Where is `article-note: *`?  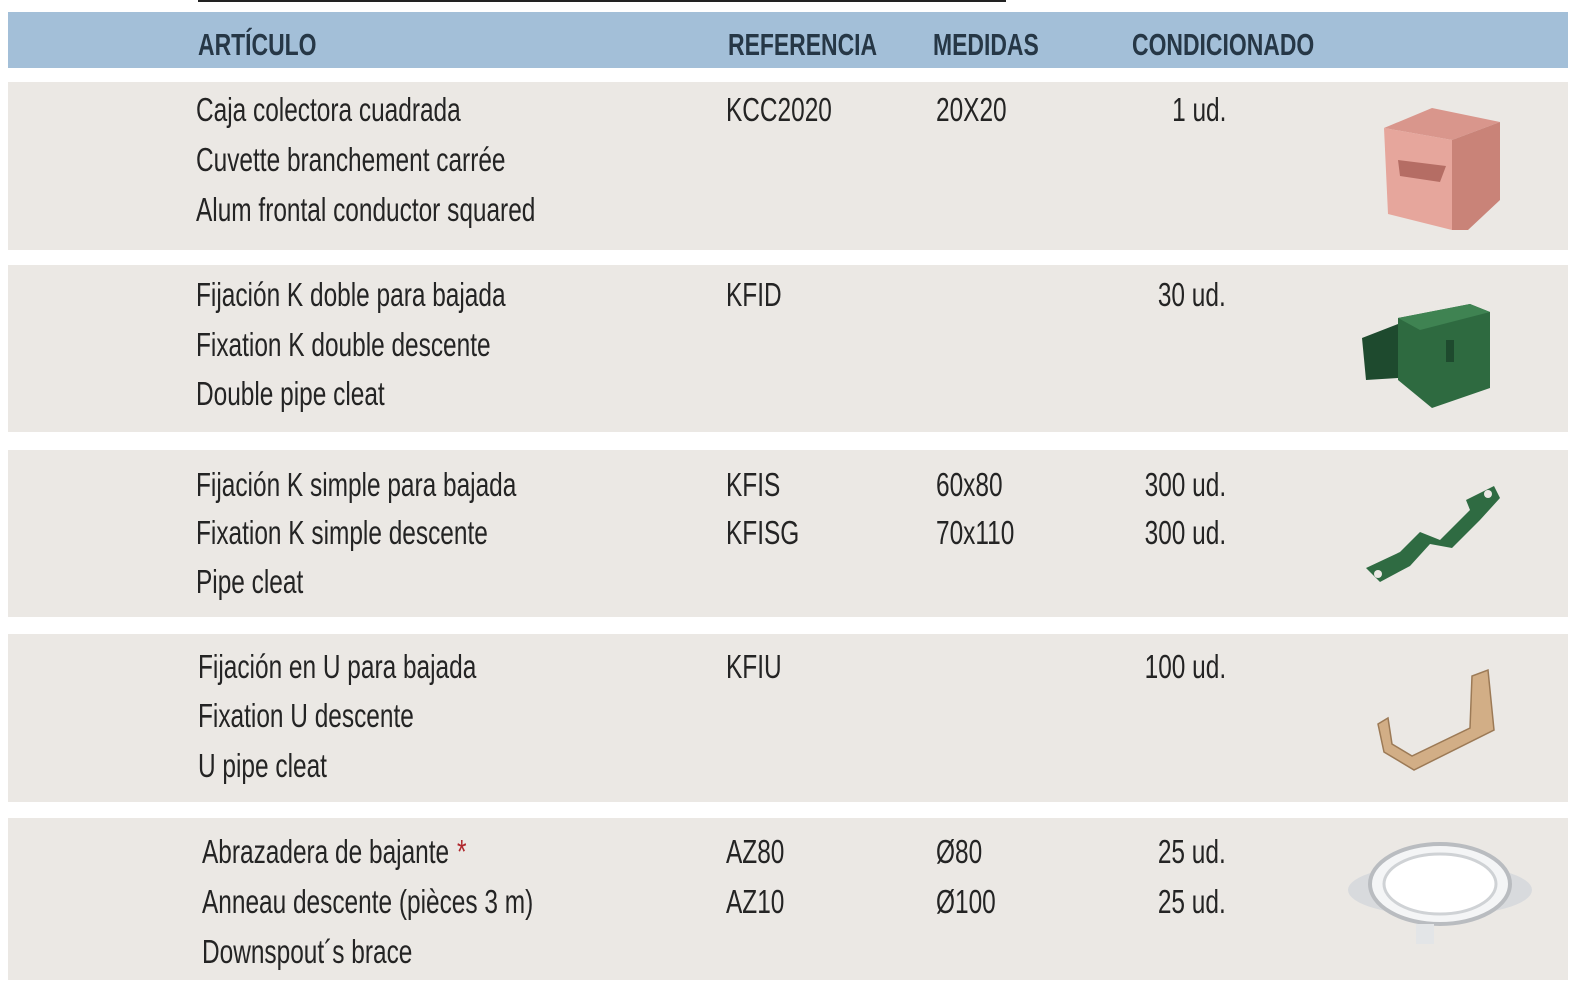
article-note: * is located at coordinates (462, 851).